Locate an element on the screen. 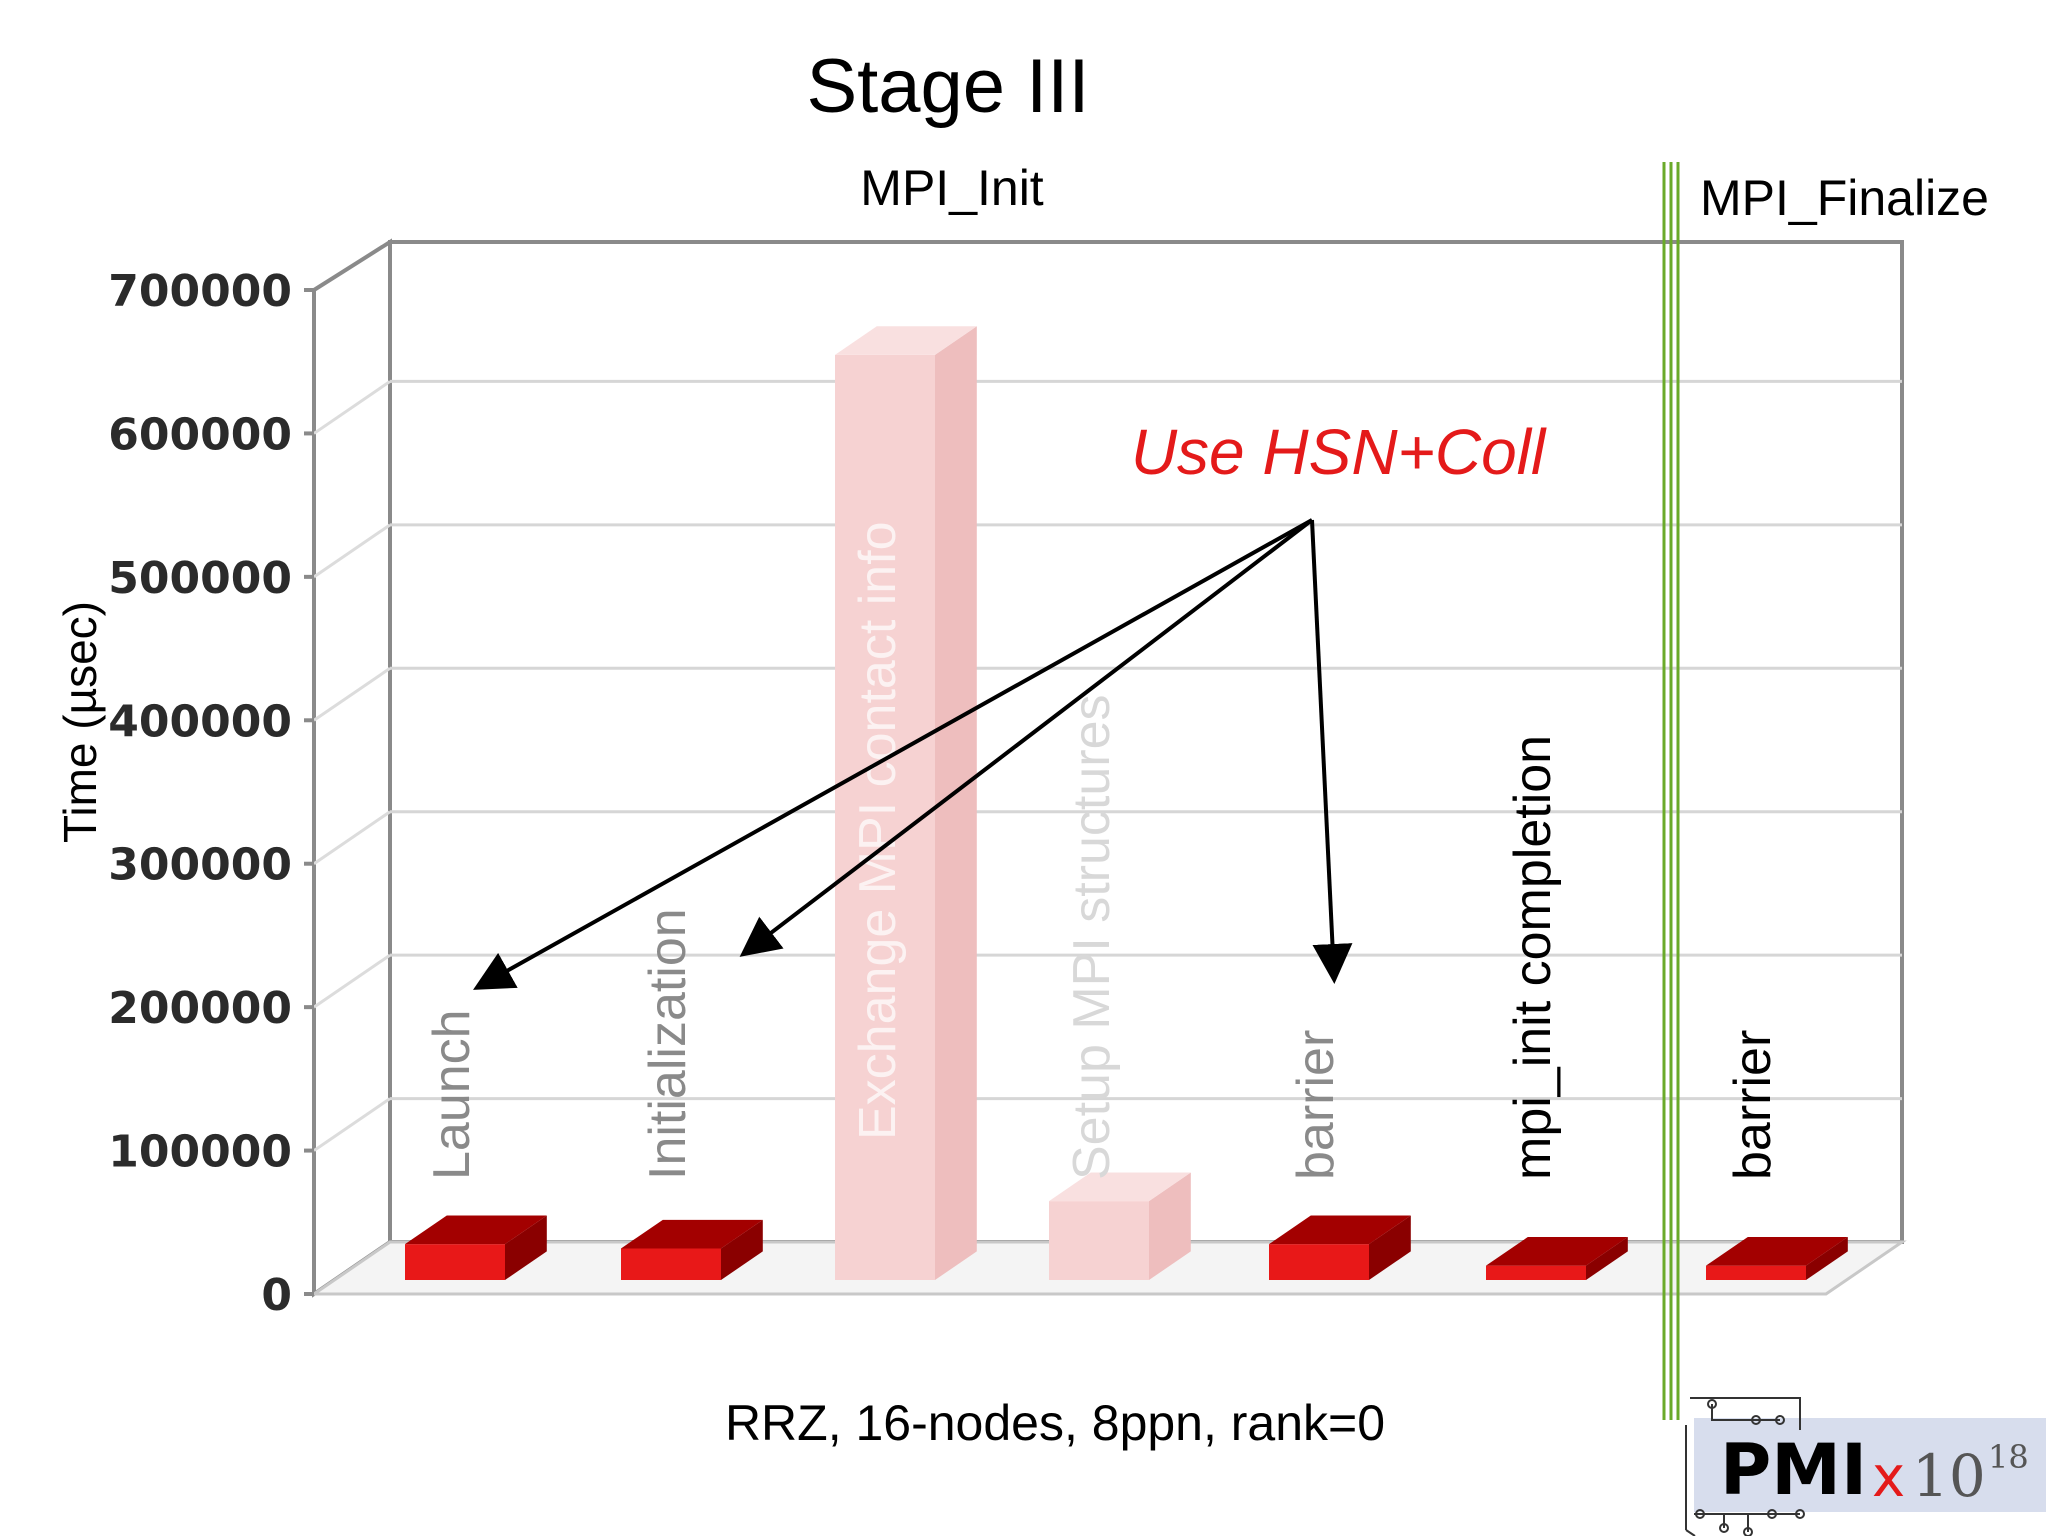 This screenshot has height=1536, width=2048. y-tick-label: 600000 is located at coordinates (200, 434).